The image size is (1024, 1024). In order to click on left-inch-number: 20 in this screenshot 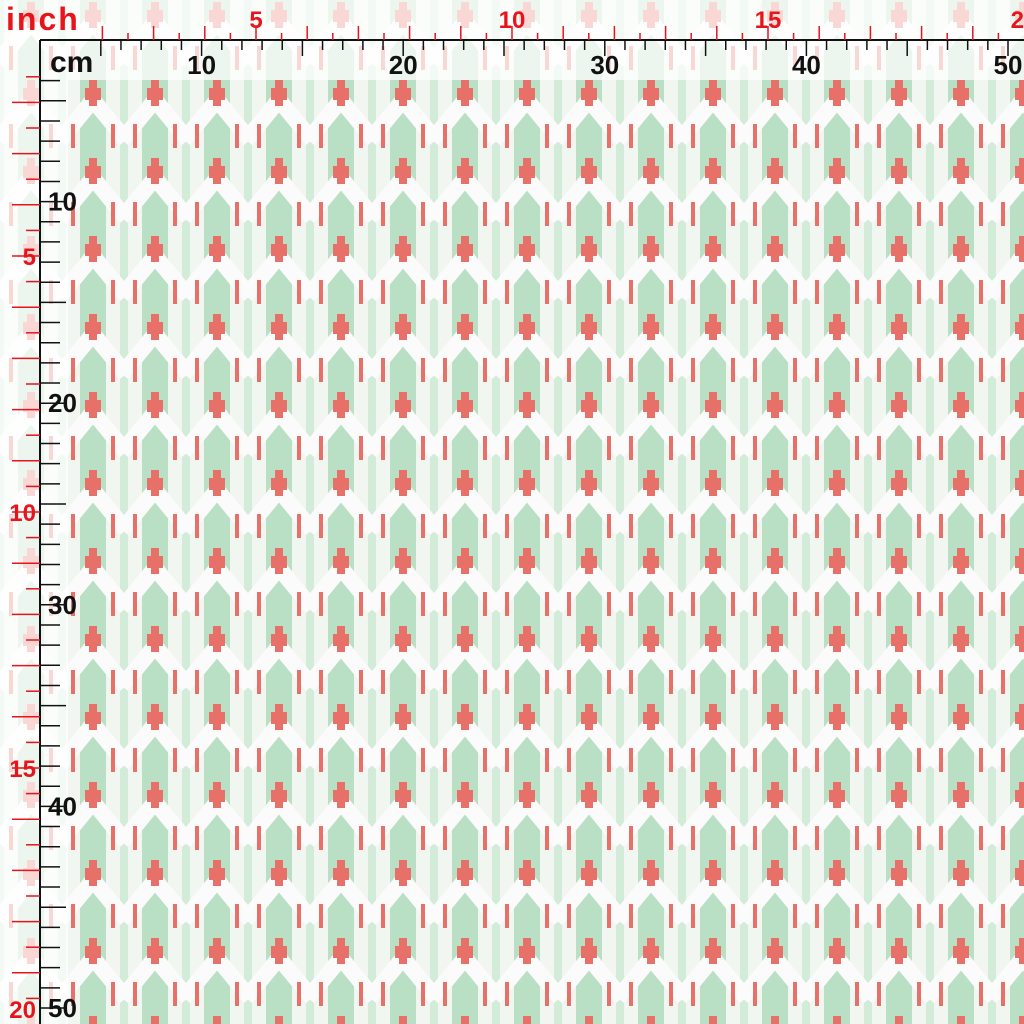, I will do `click(22, 1010)`.